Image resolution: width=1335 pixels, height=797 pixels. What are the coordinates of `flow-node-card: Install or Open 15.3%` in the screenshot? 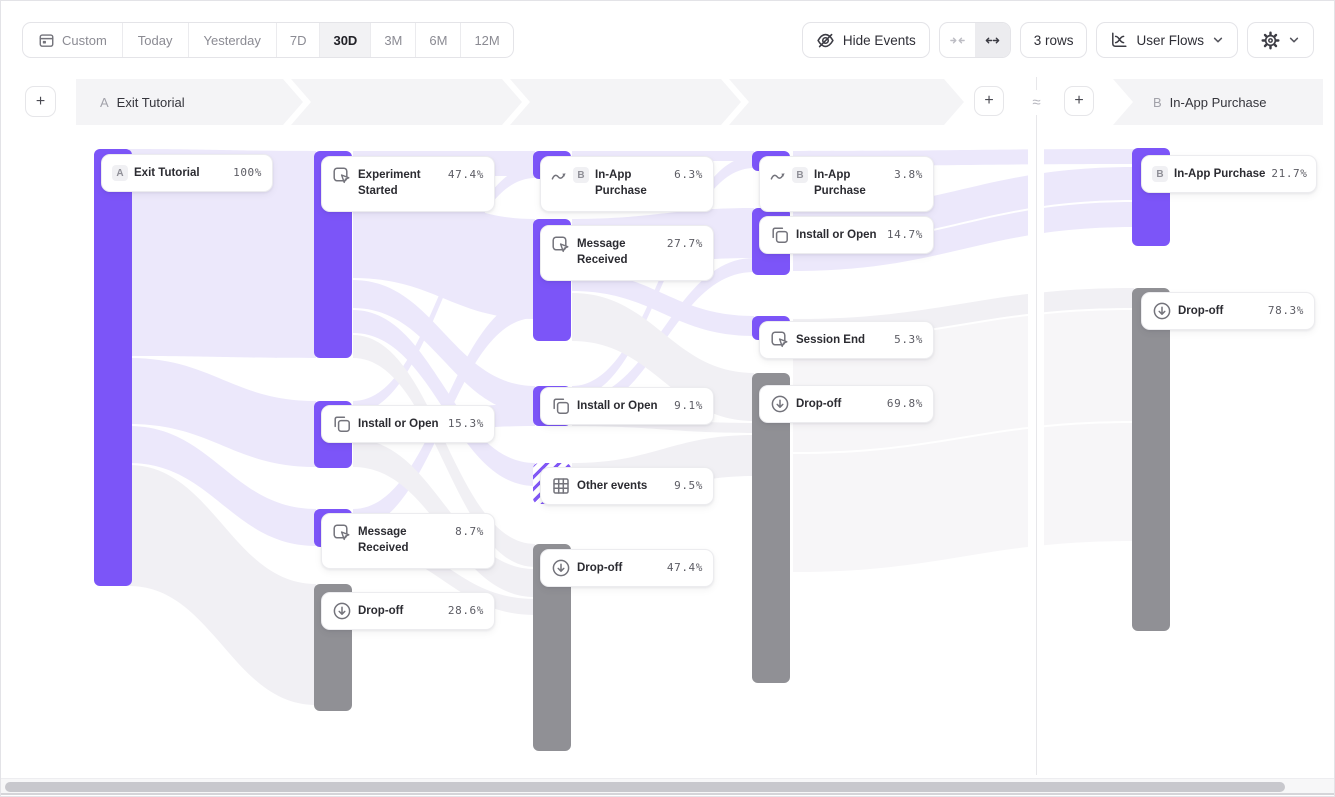 It's located at (408, 424).